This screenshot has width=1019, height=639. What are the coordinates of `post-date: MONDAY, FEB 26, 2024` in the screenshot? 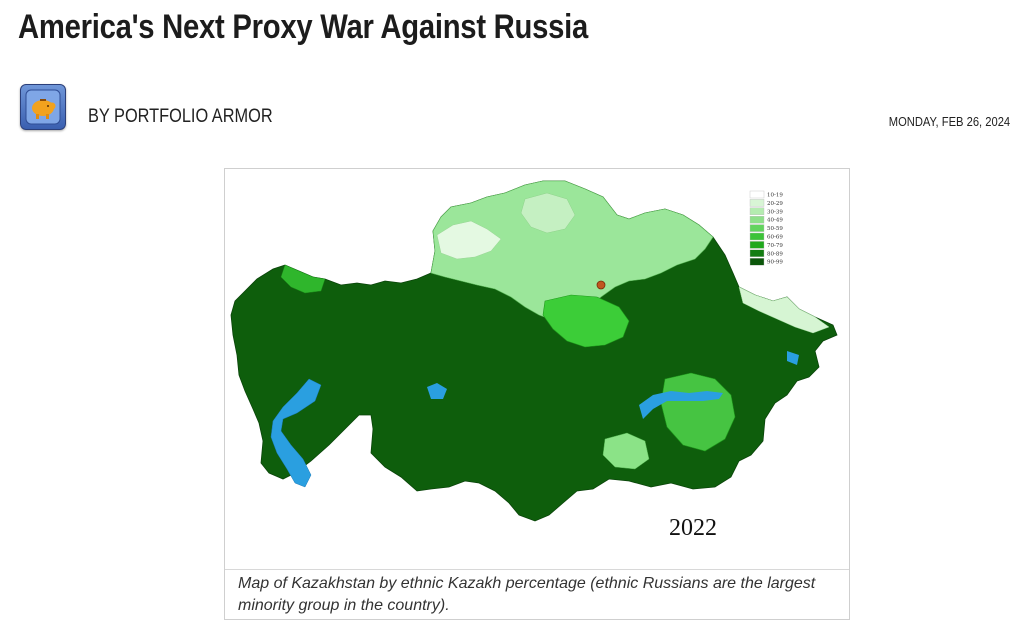 It's located at (949, 121).